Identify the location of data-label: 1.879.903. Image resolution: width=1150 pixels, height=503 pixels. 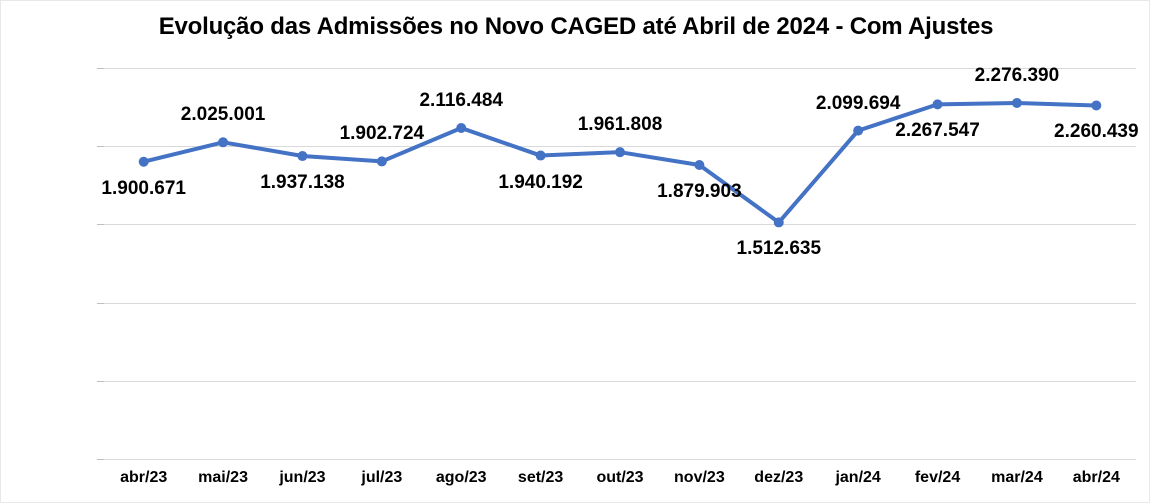
(699, 191).